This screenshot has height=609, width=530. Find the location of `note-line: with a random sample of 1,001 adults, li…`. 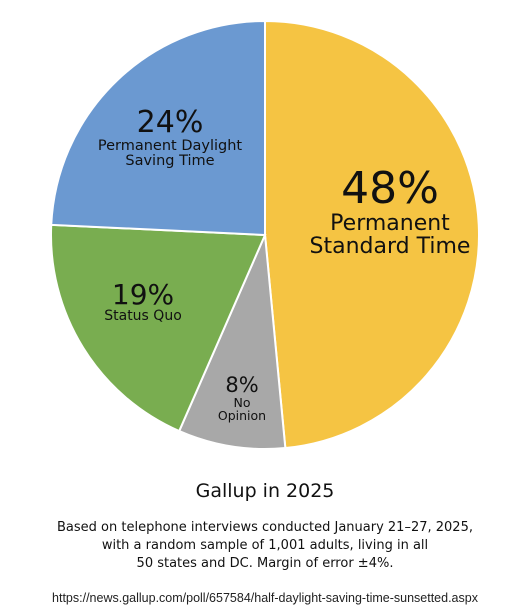

note-line: with a random sample of 1,001 adults, li… is located at coordinates (265, 545).